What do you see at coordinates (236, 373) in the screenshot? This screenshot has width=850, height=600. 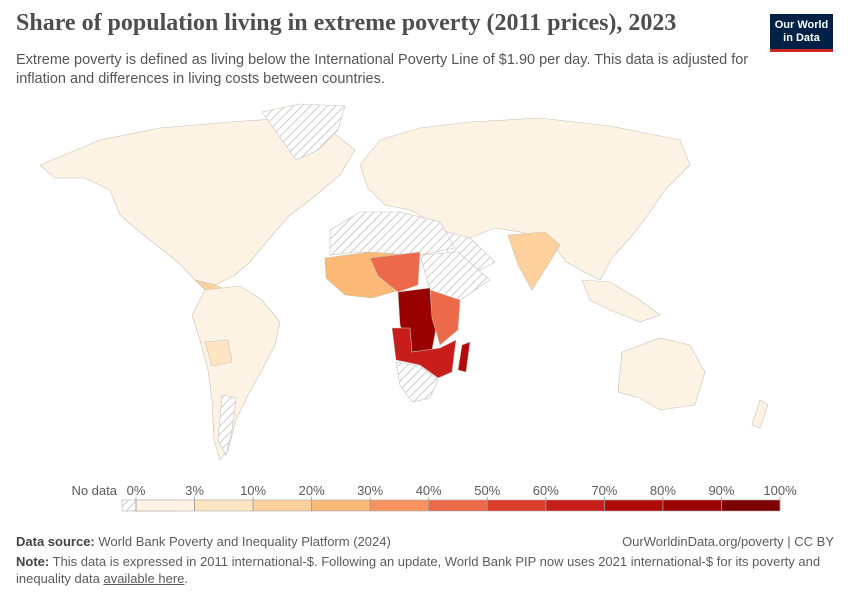 I see `south-america` at bounding box center [236, 373].